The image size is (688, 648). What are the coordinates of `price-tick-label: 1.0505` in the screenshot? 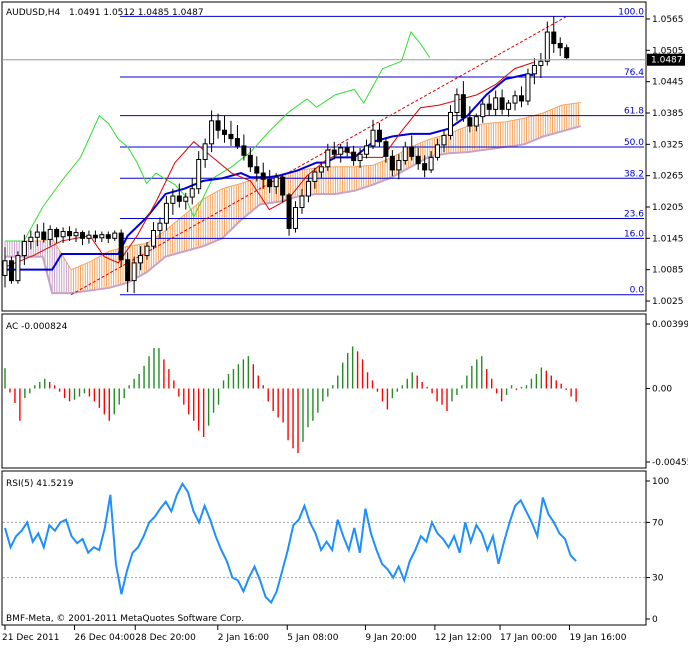 It's located at (668, 51).